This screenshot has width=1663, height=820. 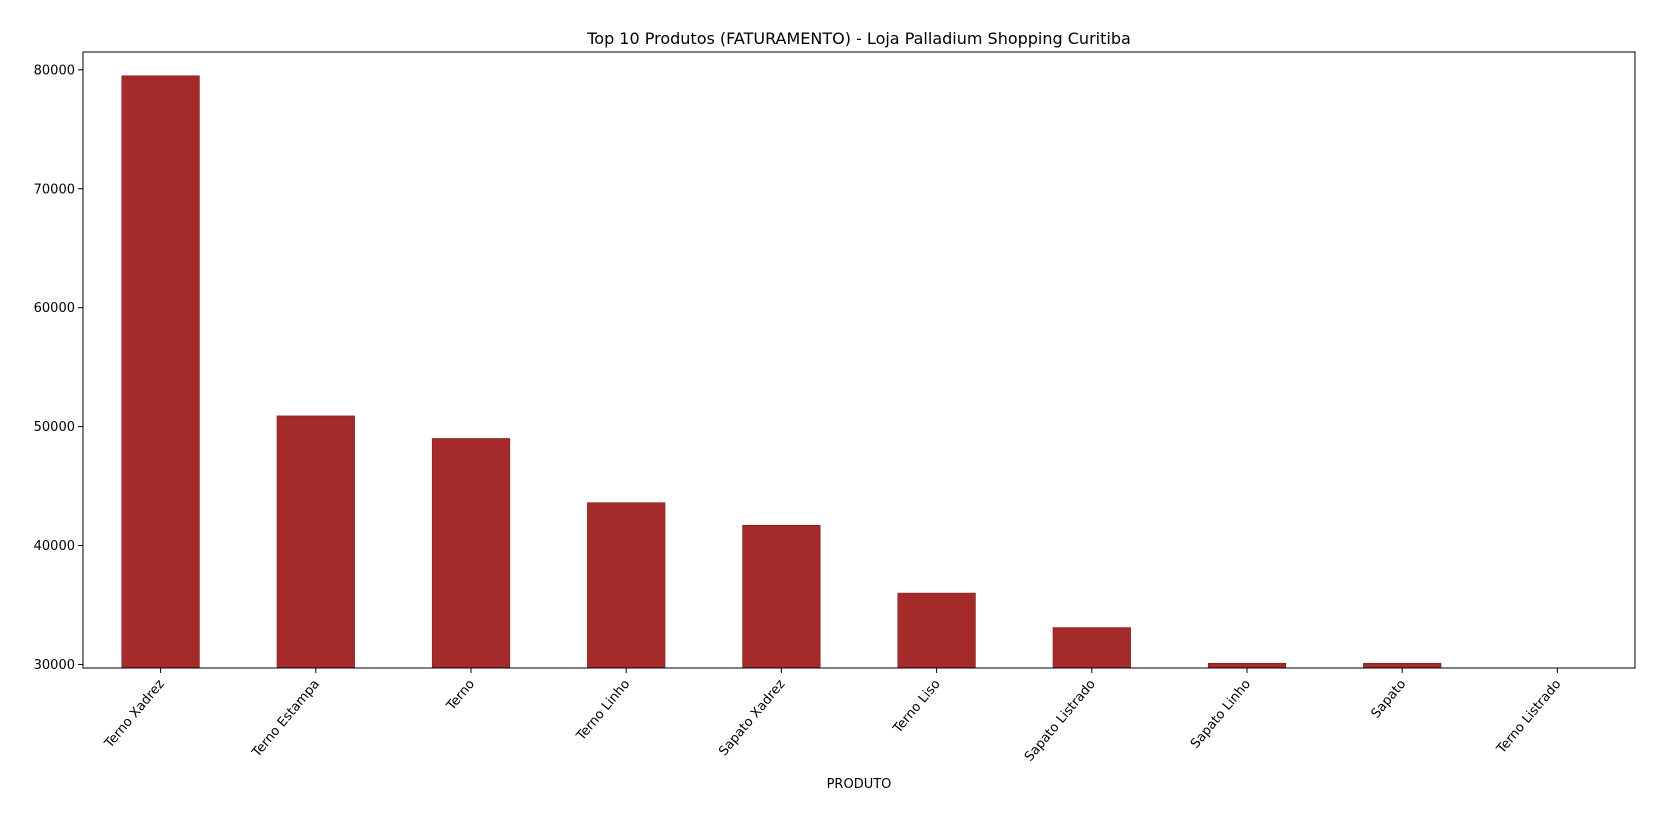 What do you see at coordinates (752, 718) in the screenshot?
I see `x-tick-label: Sapato Xadrez` at bounding box center [752, 718].